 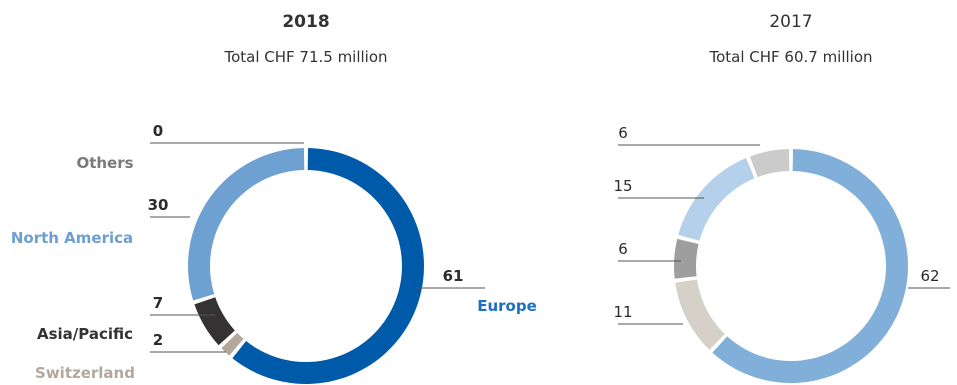 I want to click on value-label-north-america: 15, so click(x=622, y=186).